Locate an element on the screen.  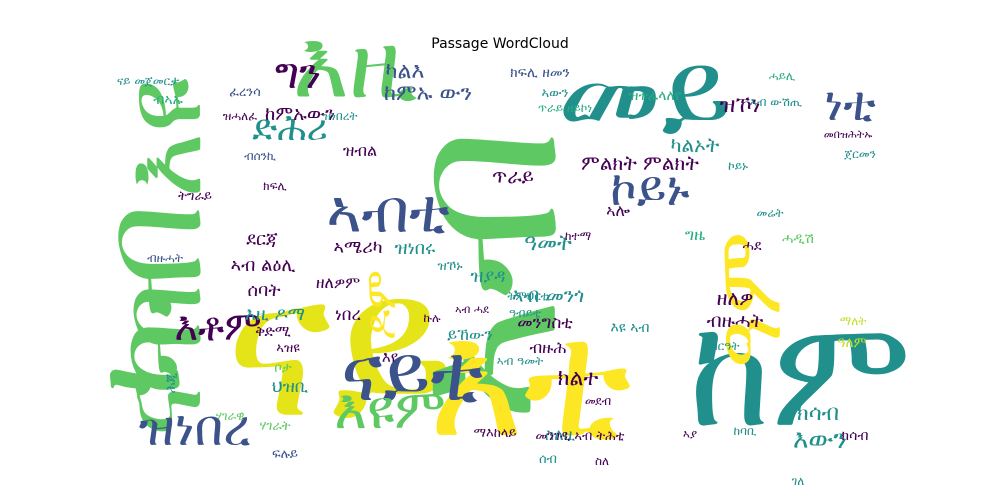
word-cloud-word: እዩ is located at coordinates (162, 138).